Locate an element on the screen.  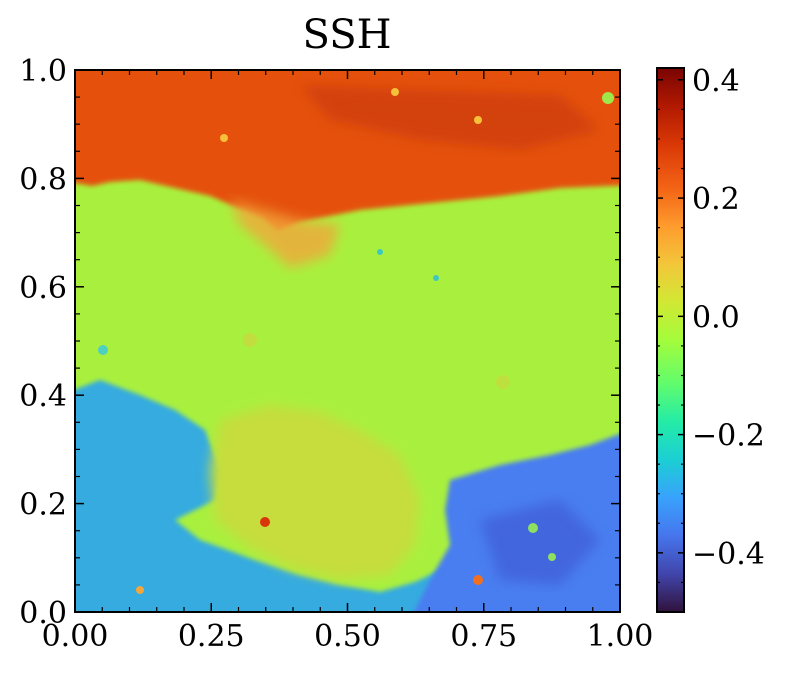
y-tick-label: 0.4 is located at coordinates (43, 396).